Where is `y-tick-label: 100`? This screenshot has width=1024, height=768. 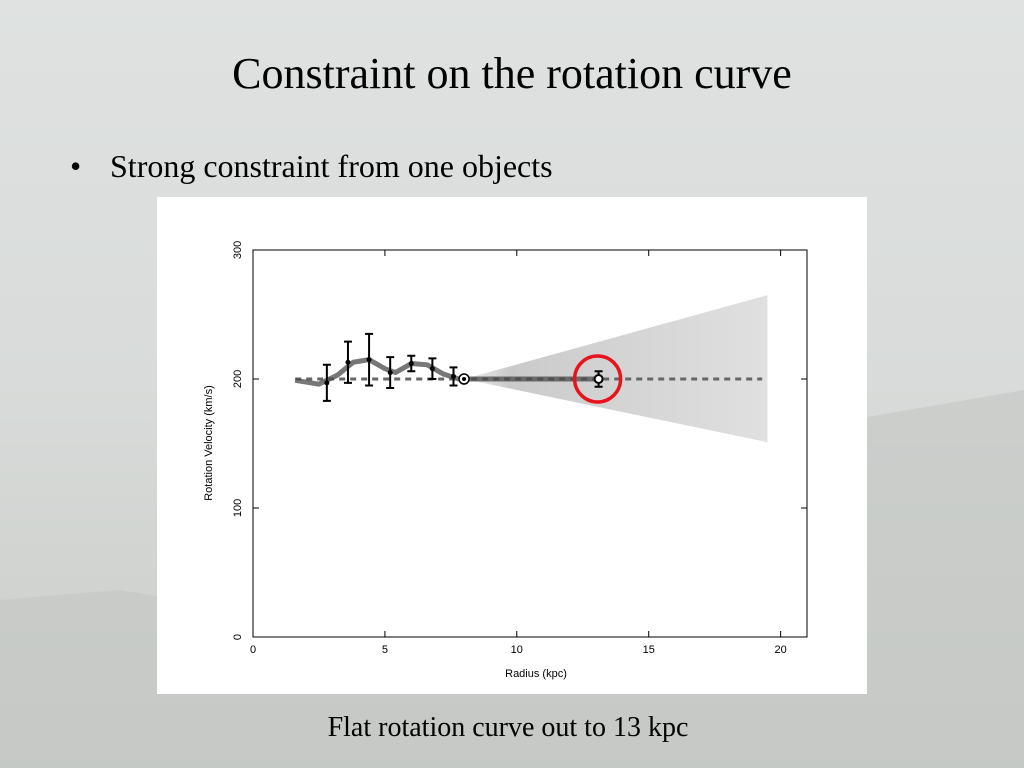 y-tick-label: 100 is located at coordinates (238, 508).